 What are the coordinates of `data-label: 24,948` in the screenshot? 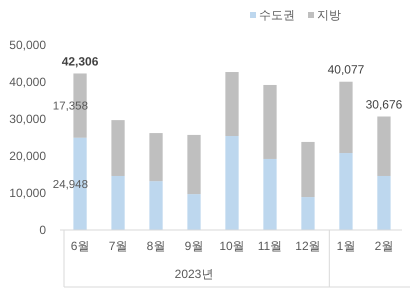 It's located at (70, 184).